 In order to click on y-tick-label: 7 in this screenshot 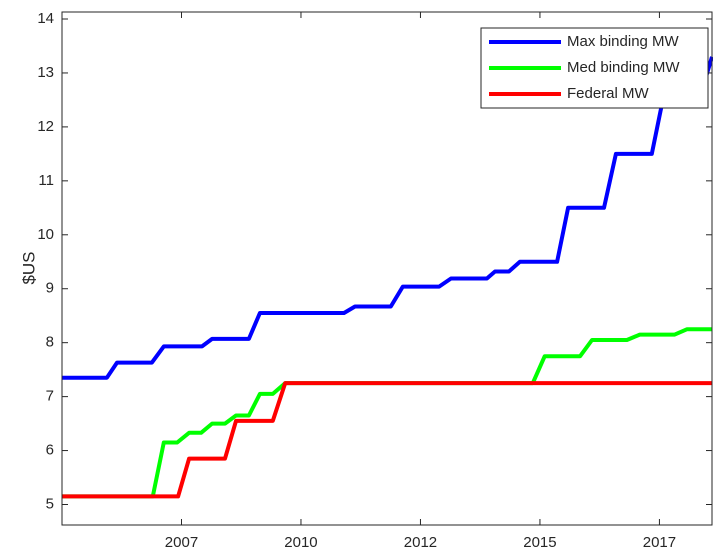, I will do `click(50, 396)`.